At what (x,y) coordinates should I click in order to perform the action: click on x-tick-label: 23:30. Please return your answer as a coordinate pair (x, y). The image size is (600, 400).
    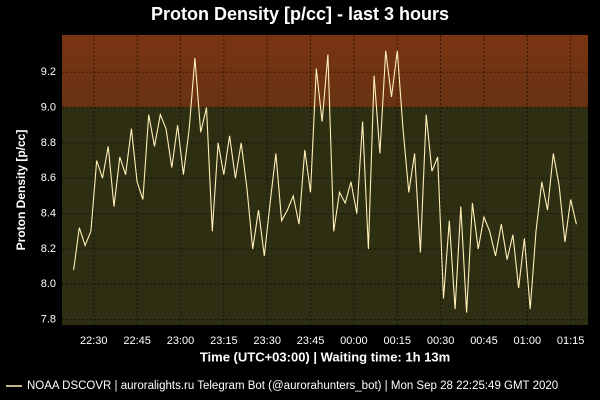
    Looking at the image, I should click on (267, 341).